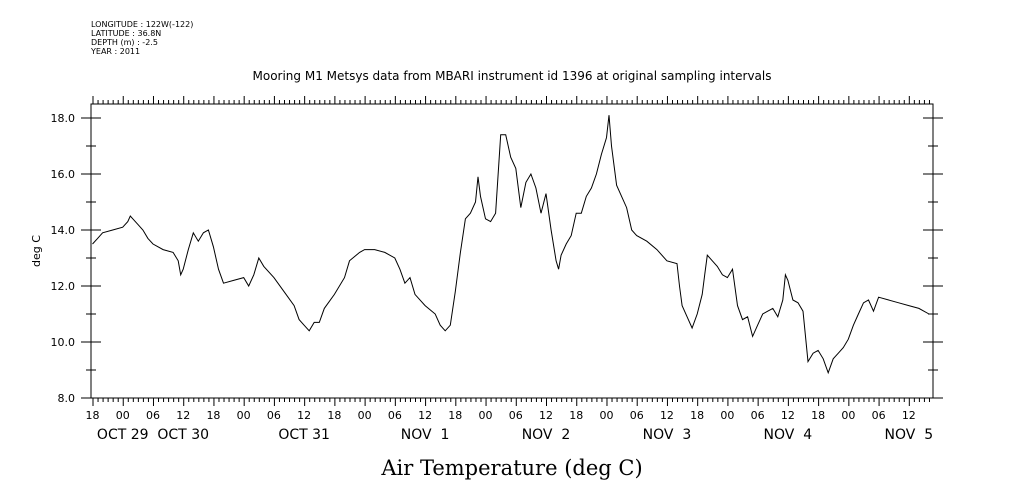 This screenshot has width=1009, height=504. What do you see at coordinates (116, 51) in the screenshot?
I see `year-text: YEAR : 2011` at bounding box center [116, 51].